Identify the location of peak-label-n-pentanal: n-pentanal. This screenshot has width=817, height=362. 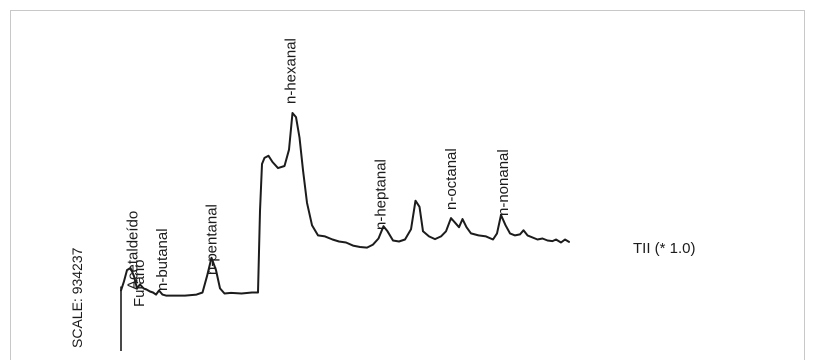
(212, 239).